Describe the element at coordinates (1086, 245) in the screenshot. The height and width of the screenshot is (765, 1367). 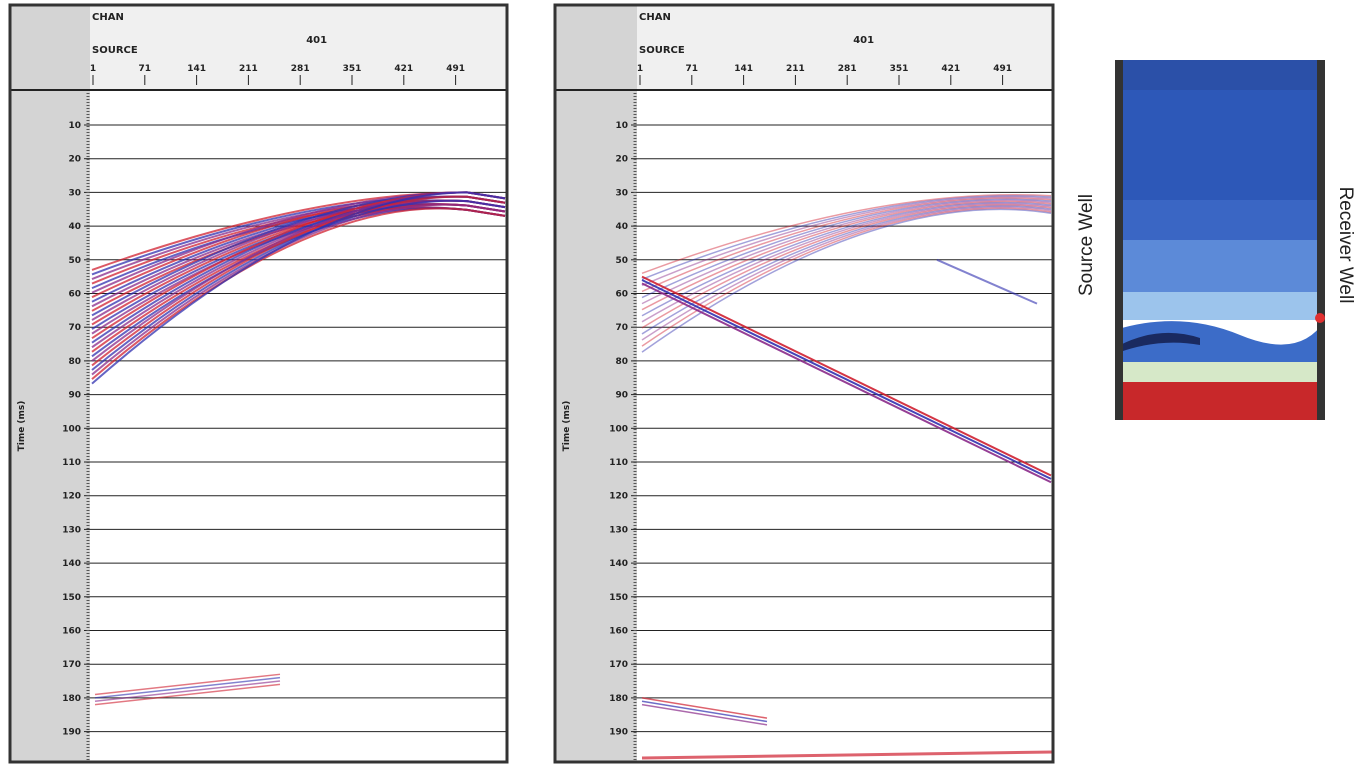
I see `source-well-label: Source Well` at that location.